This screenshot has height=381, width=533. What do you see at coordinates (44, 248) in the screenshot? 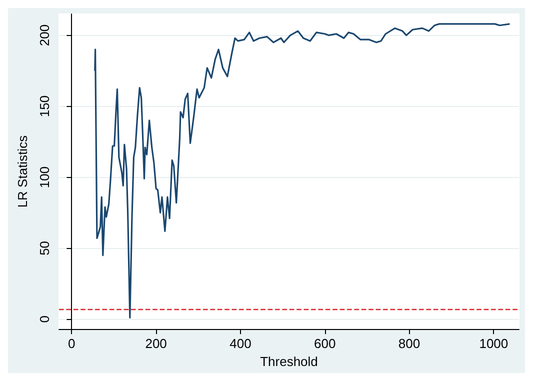
I see `y-tick-label: 50` at bounding box center [44, 248].